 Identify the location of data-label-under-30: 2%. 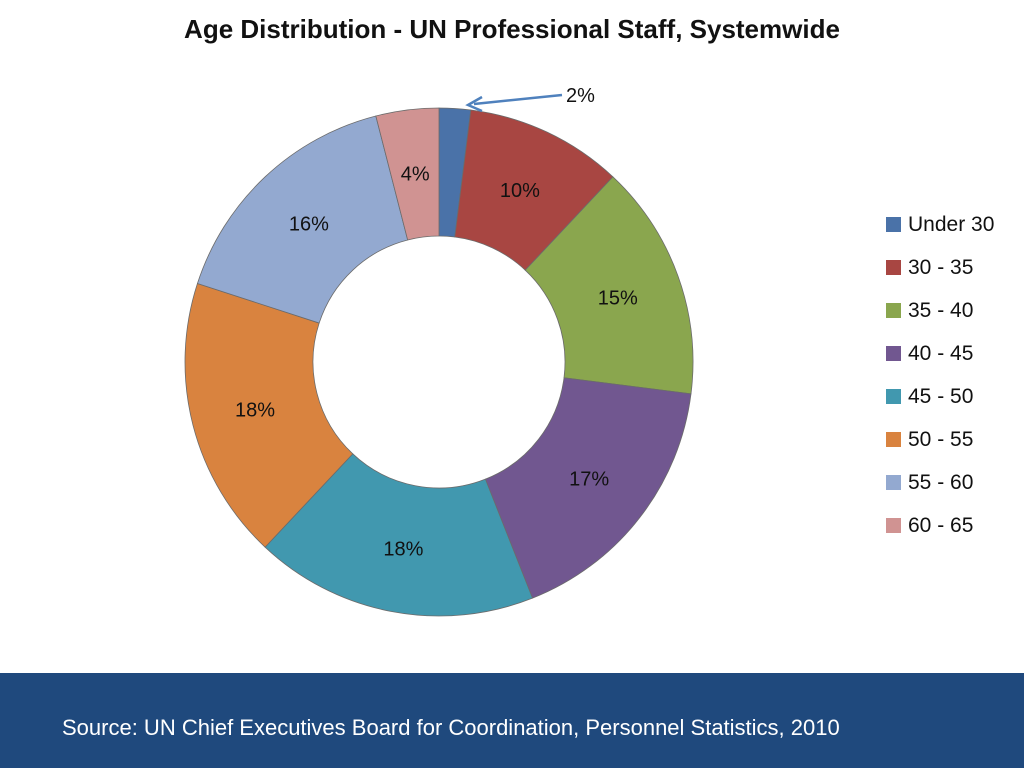
(580, 96).